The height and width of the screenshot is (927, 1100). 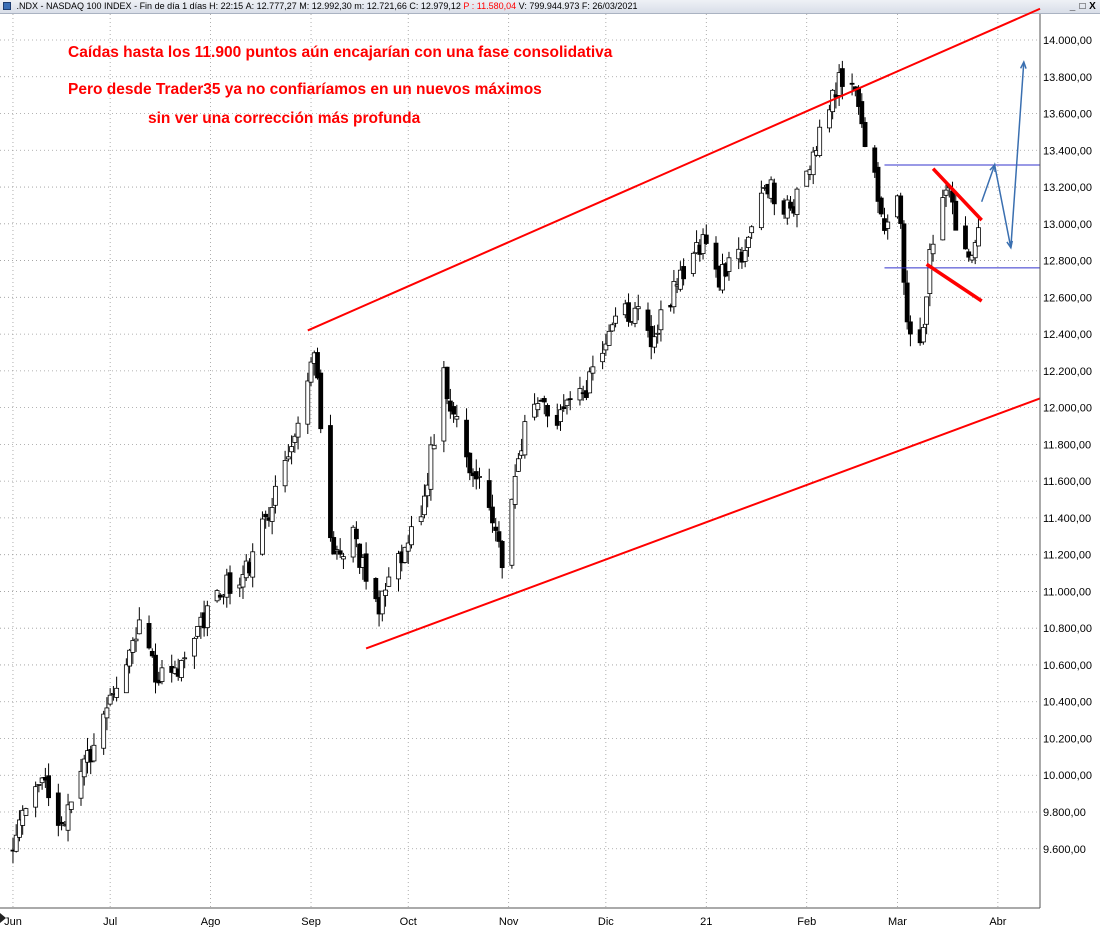 What do you see at coordinates (1073, 6) in the screenshot?
I see `minimize-button: _` at bounding box center [1073, 6].